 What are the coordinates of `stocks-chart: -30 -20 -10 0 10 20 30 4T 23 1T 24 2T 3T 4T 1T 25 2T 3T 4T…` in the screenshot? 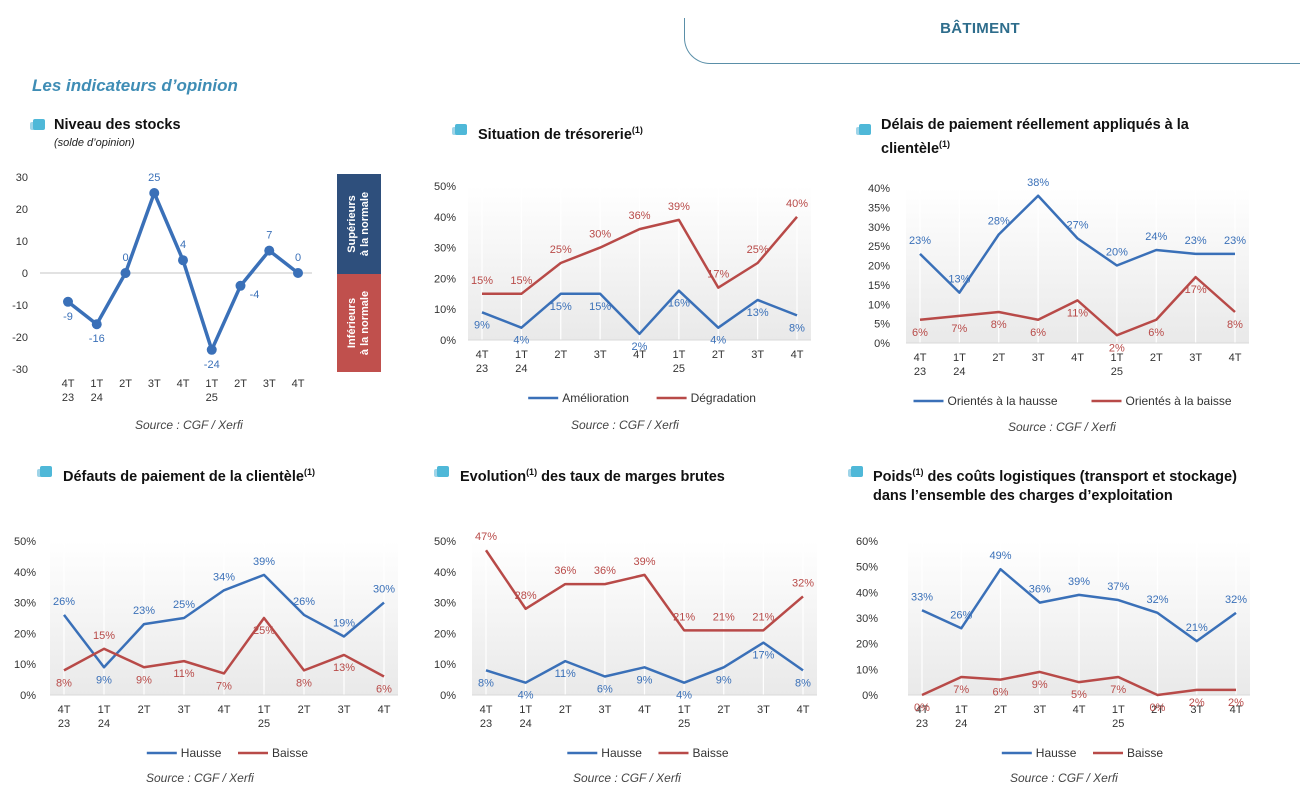 It's located at (162, 288).